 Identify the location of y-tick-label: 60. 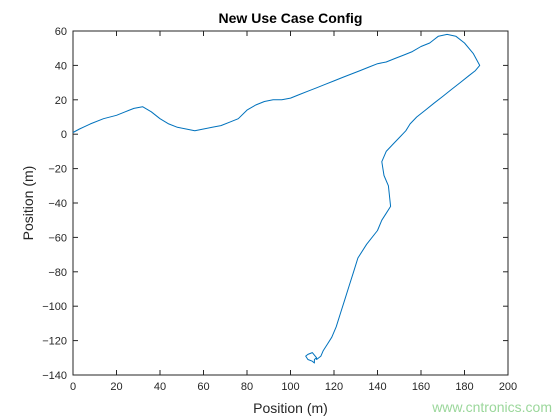
(61, 32).